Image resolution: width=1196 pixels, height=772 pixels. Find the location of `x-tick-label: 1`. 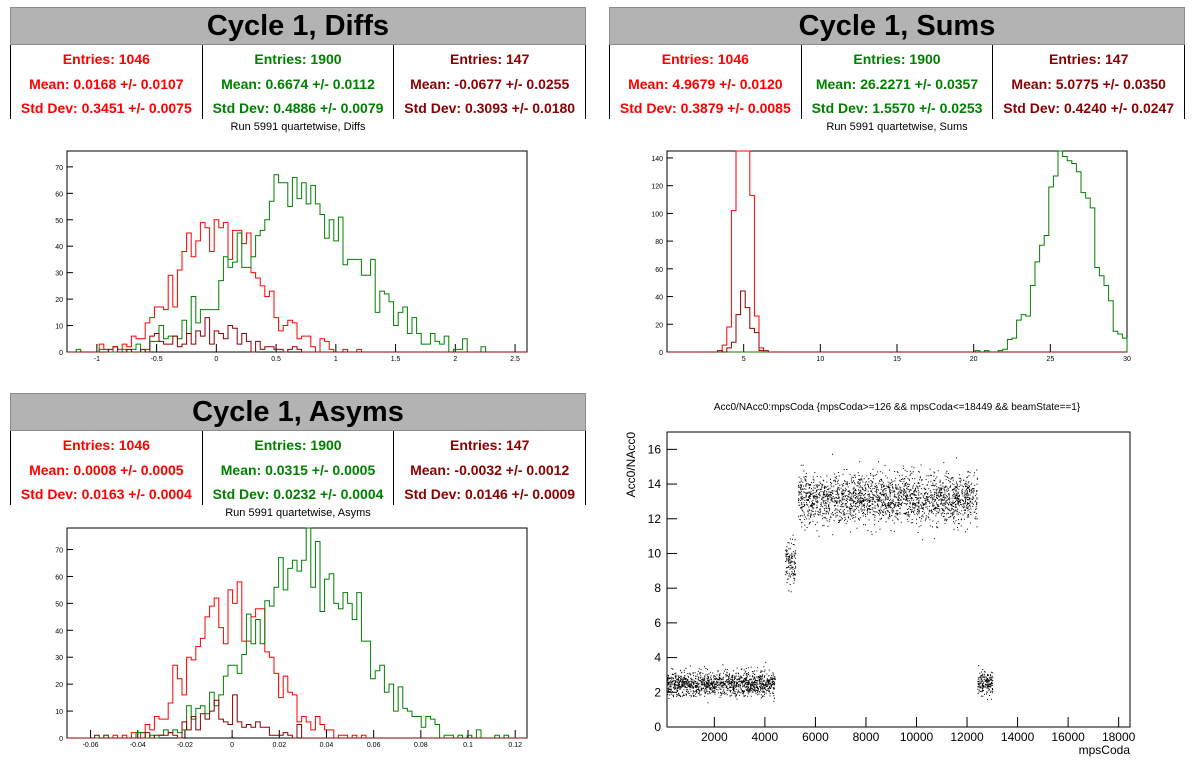

x-tick-label: 1 is located at coordinates (336, 359).